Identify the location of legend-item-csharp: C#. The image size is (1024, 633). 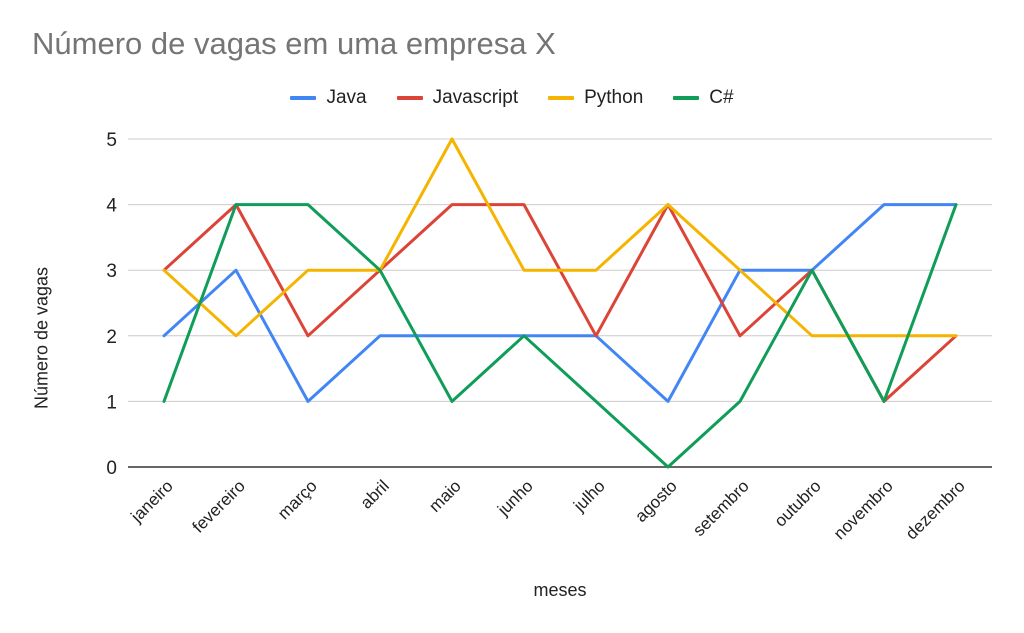
(703, 98).